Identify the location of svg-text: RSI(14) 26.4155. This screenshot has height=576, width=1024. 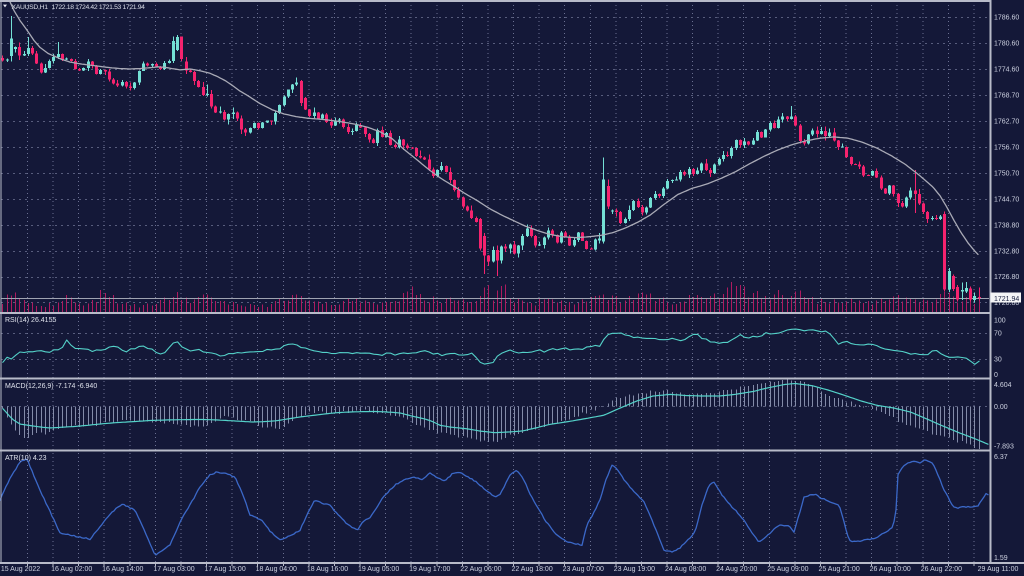
(30, 320).